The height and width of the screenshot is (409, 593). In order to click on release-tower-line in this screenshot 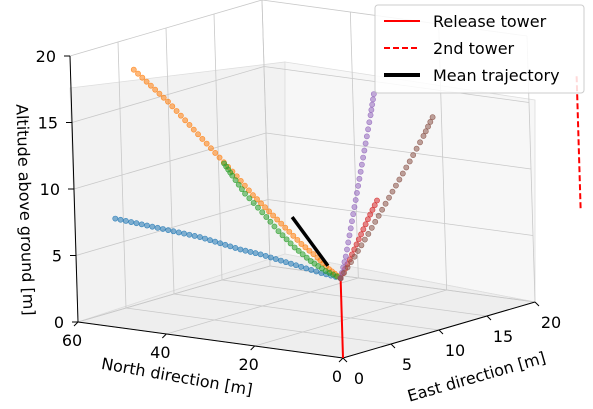, I will do `click(341, 318)`.